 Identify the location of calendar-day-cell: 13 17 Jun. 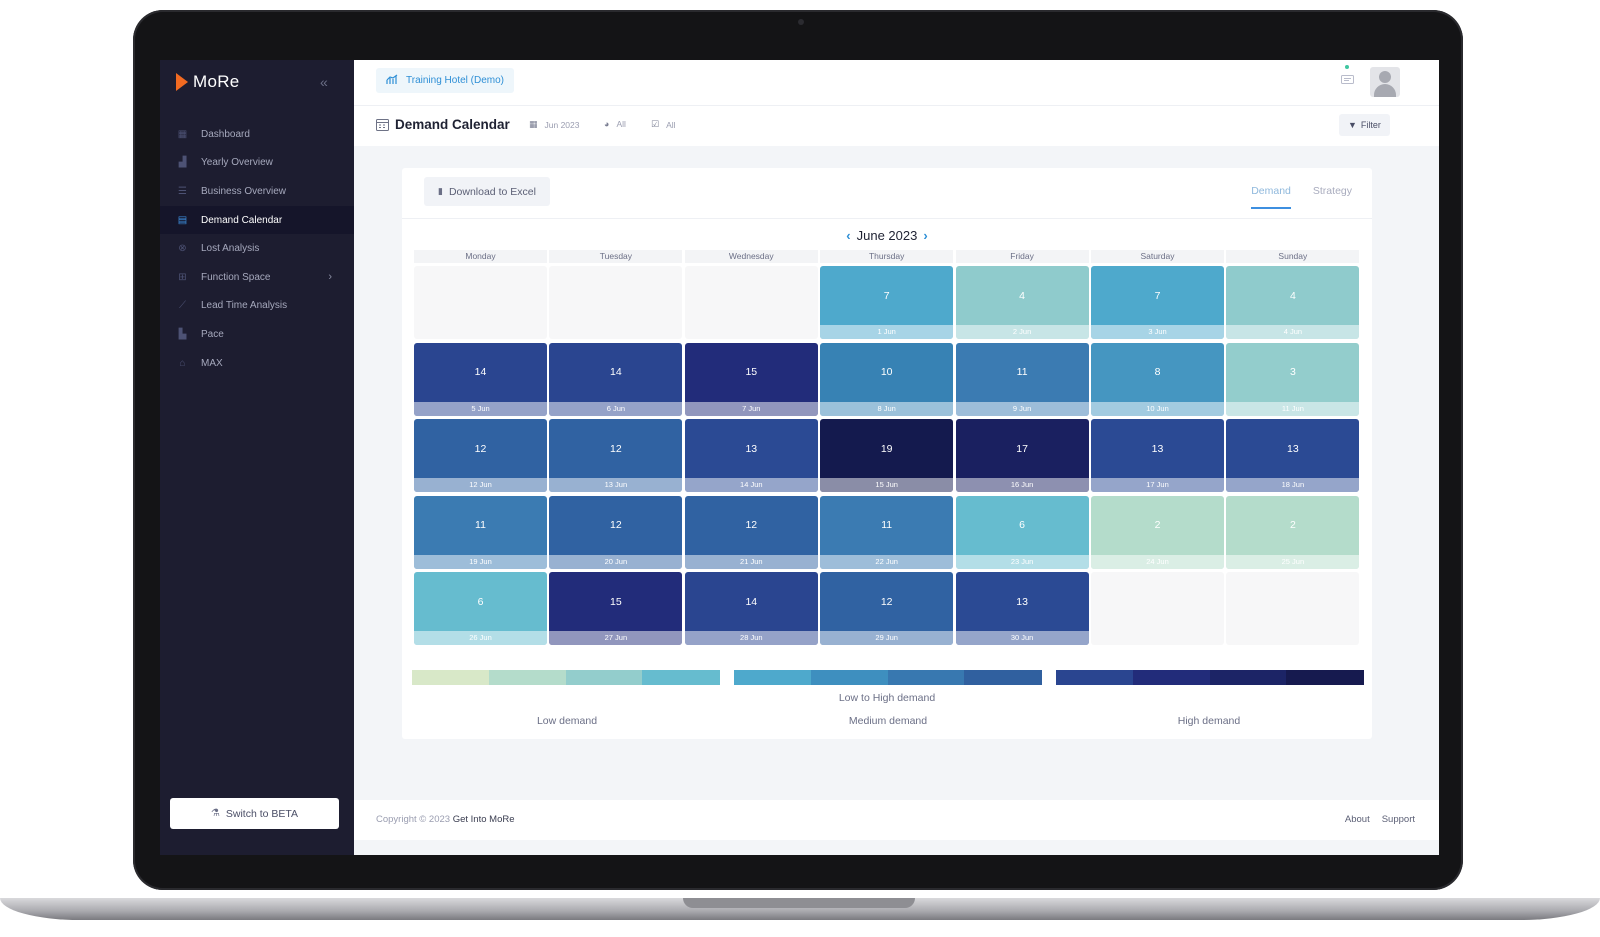
(1157, 455).